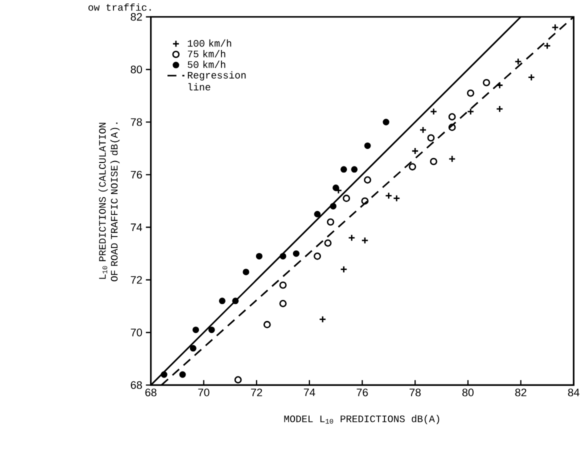  What do you see at coordinates (520, 392) in the screenshot?
I see `x-tick-label: 82` at bounding box center [520, 392].